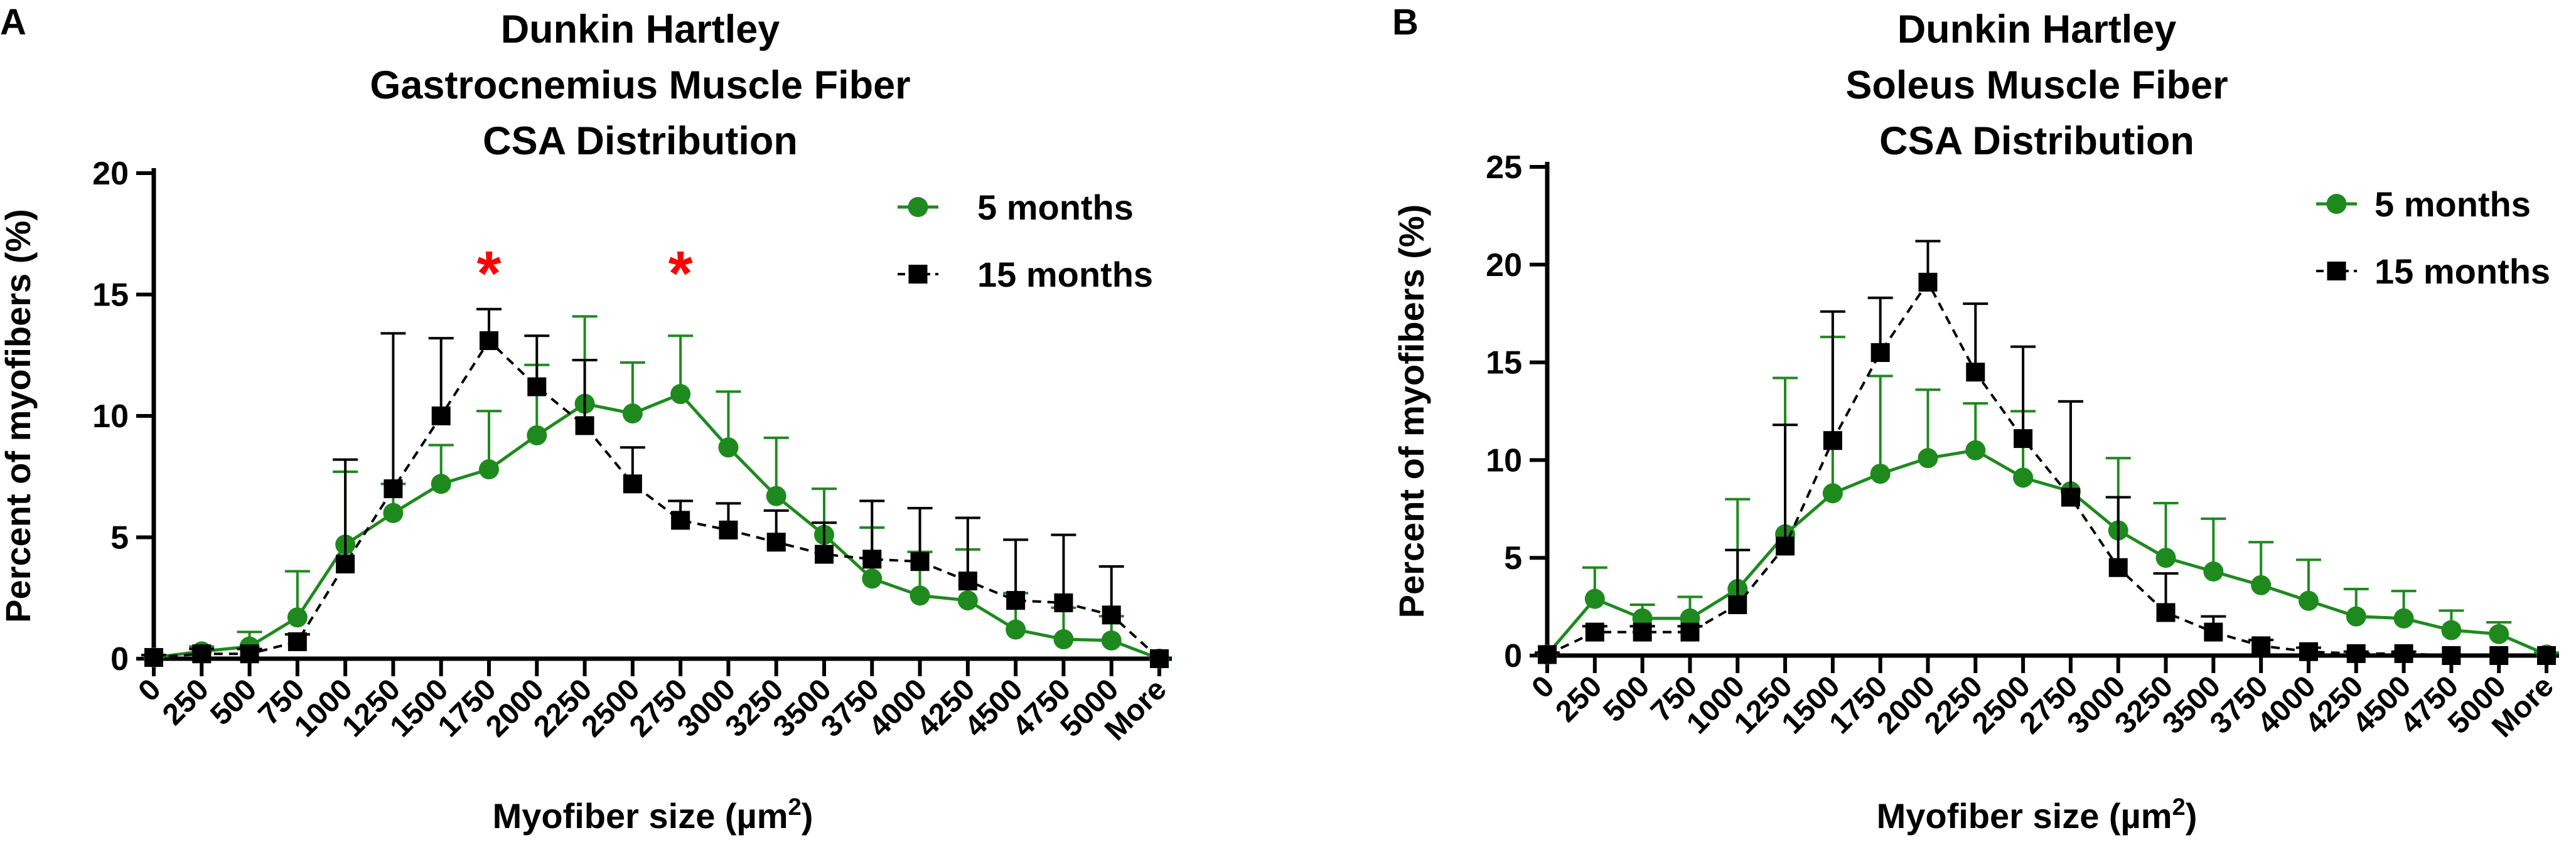 This screenshot has width=2576, height=845. Describe the element at coordinates (2462, 271) in the screenshot. I see `legend-label: 15 months` at that location.